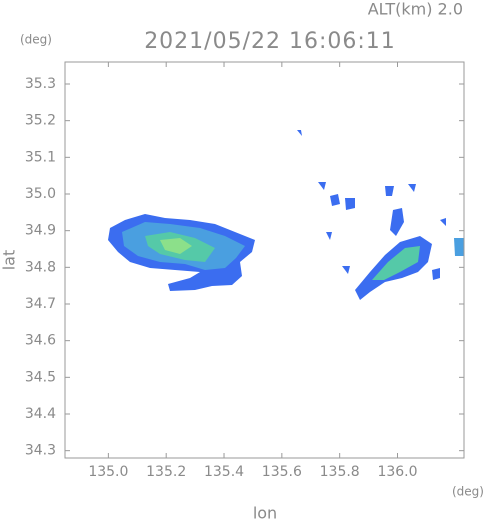  What do you see at coordinates (270, 41) in the screenshot?
I see `timestamp: 2021/05/22 16:06:11` at bounding box center [270, 41].